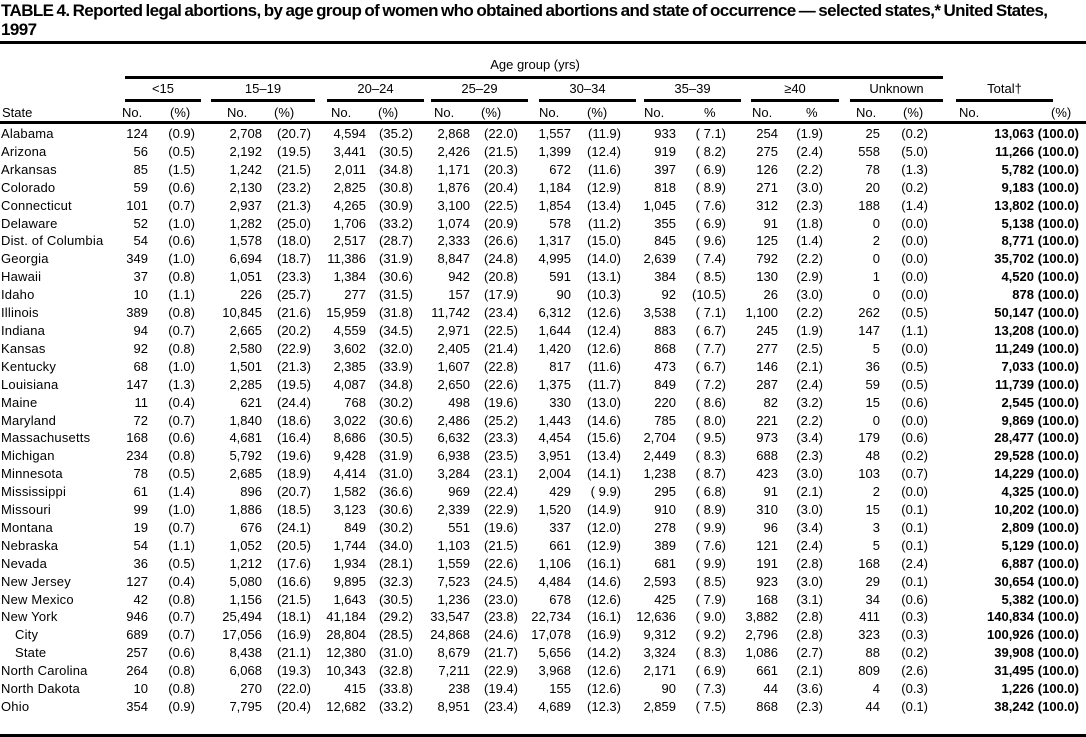 This screenshot has width=1086, height=737. I want to click on ge40-count: 121, so click(767, 545).